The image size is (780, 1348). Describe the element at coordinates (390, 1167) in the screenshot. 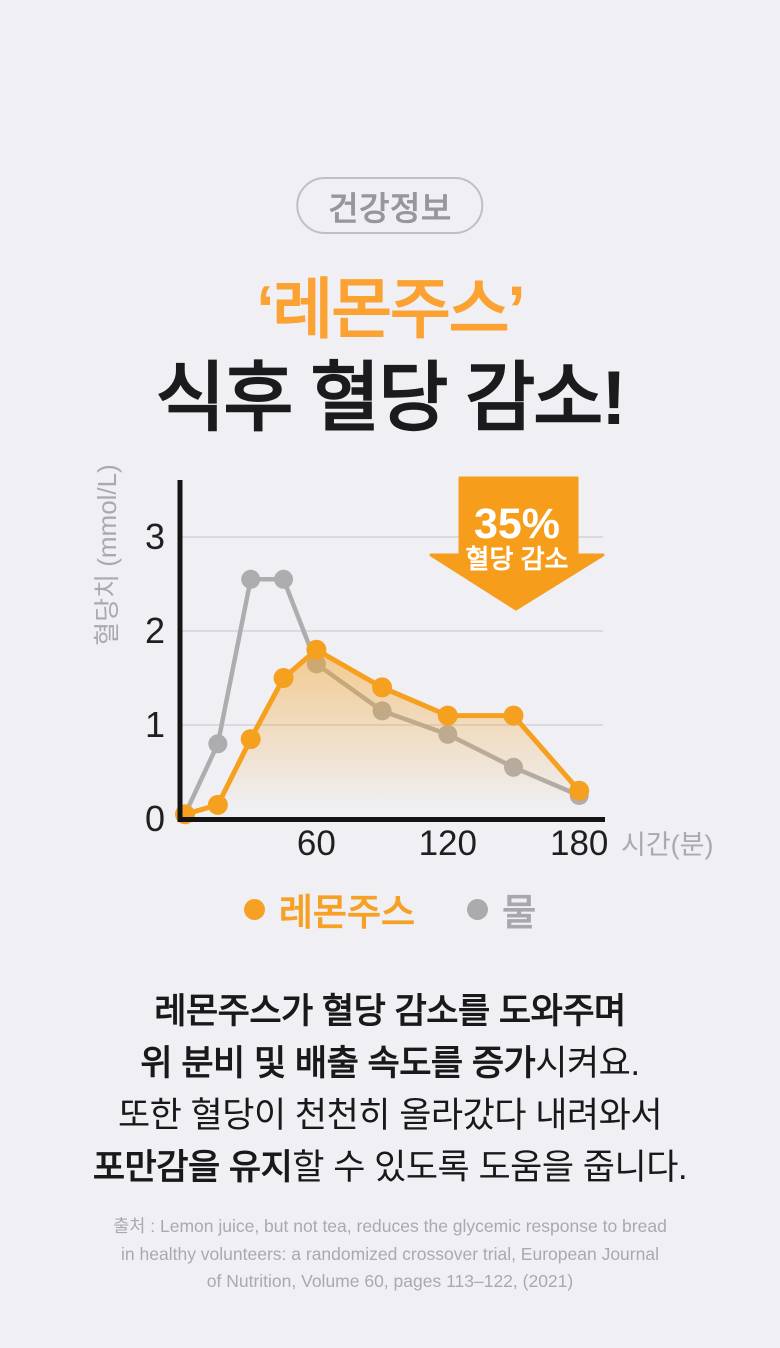

I see `description-line-4: 포만감을 유지할 수 있도록 도움을 줍니다.` at that location.